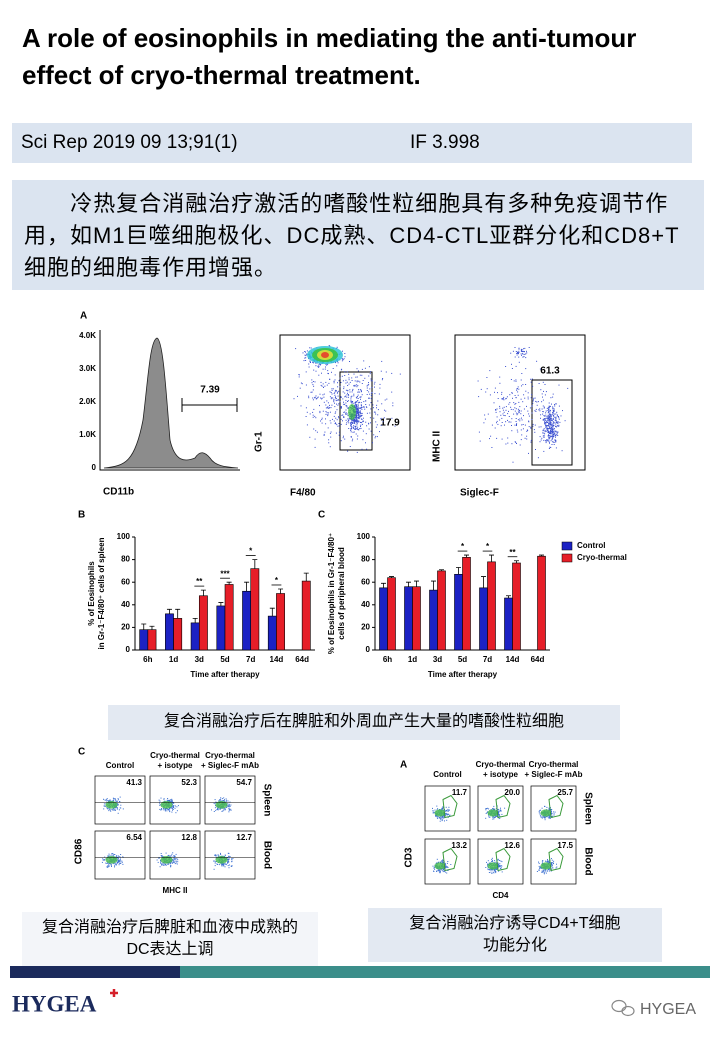  Describe the element at coordinates (124, 536) in the screenshot. I see `y-tick-label: 100` at that location.